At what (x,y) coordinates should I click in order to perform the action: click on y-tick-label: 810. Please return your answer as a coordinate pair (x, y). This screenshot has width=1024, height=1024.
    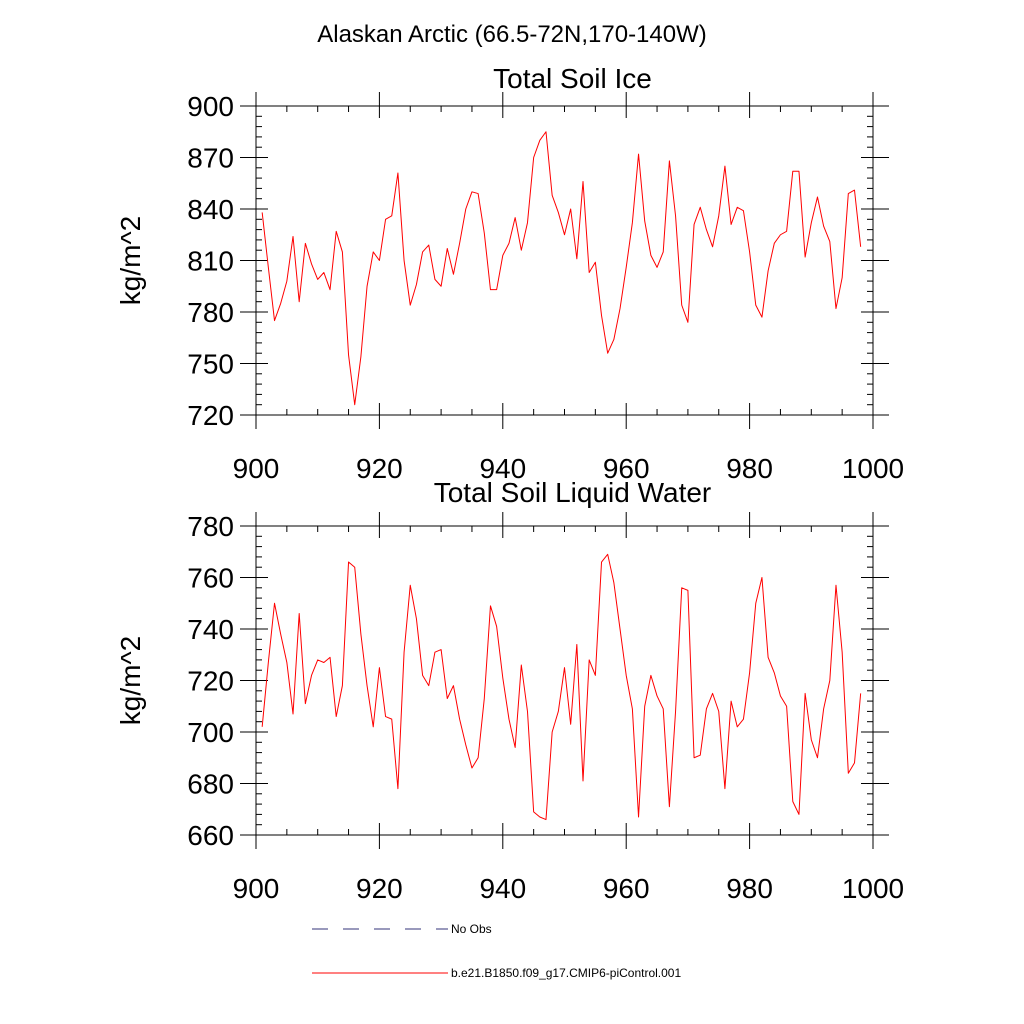
    Looking at the image, I should click on (210, 261).